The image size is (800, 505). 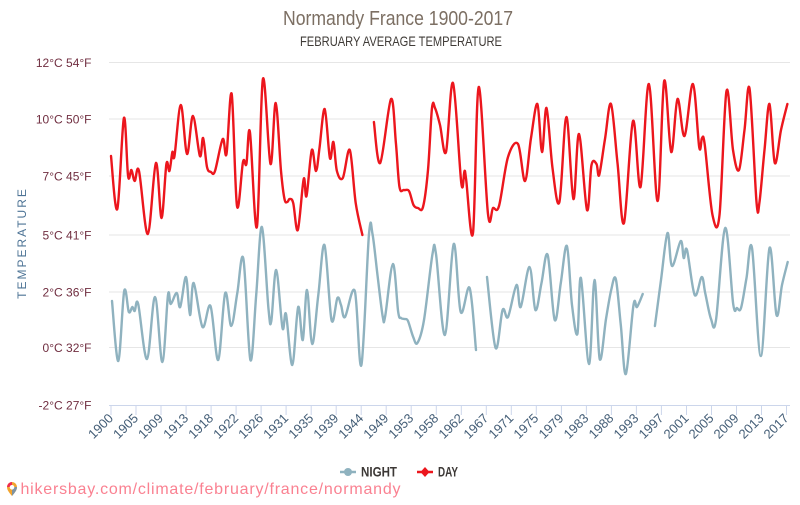 What do you see at coordinates (64, 63) in the screenshot?
I see `svg-text: 12°C 54°F` at bounding box center [64, 63].